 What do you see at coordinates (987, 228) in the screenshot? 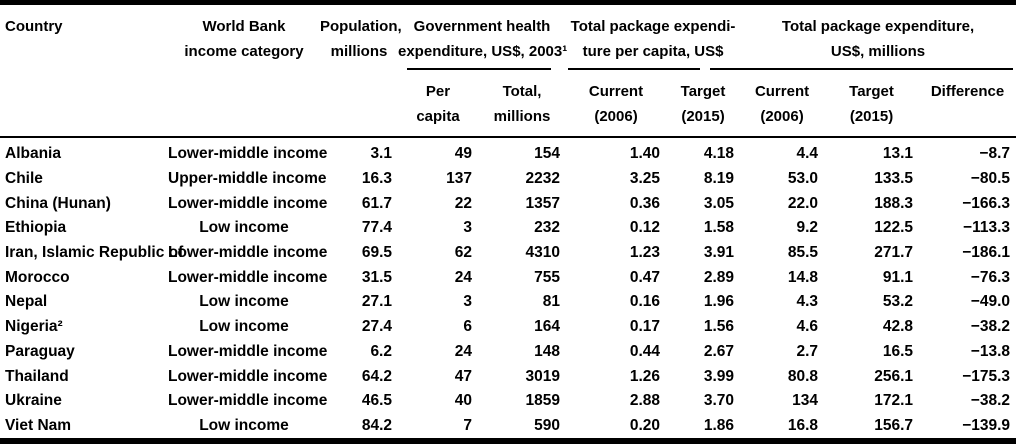
I see `difference-cell: −113.3` at bounding box center [987, 228].